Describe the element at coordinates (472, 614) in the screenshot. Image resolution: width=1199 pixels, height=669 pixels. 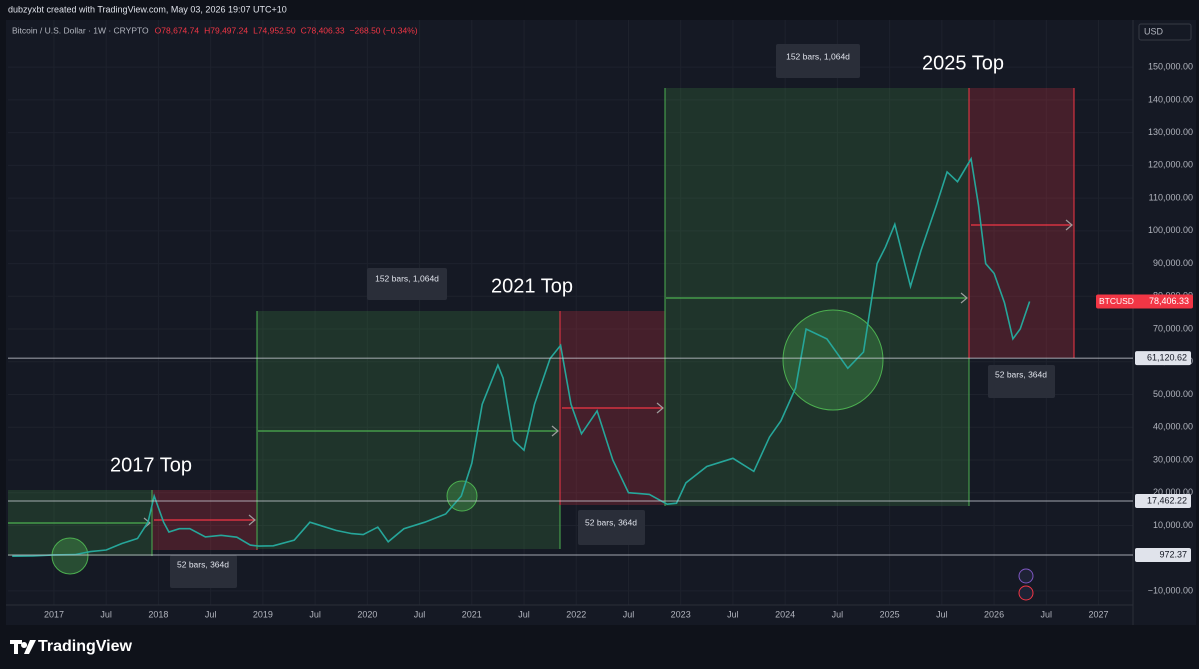
I see `x-tick-label: 2021` at that location.